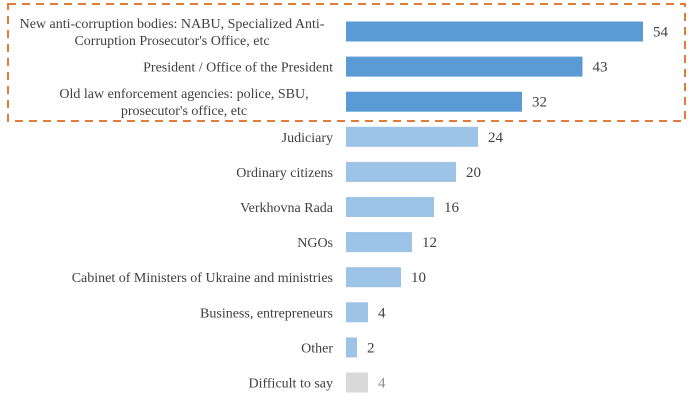 The height and width of the screenshot is (412, 690). I want to click on category-label-line: Difficult to say, so click(290, 384).